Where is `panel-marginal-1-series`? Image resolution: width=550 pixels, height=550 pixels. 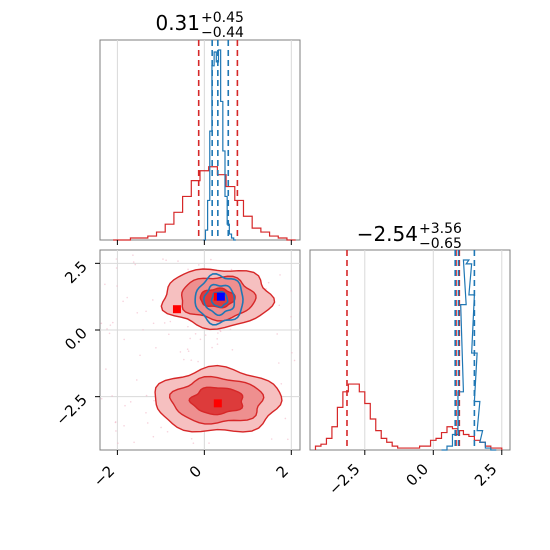
panel-marginal-1-series is located at coordinates (204, 145).